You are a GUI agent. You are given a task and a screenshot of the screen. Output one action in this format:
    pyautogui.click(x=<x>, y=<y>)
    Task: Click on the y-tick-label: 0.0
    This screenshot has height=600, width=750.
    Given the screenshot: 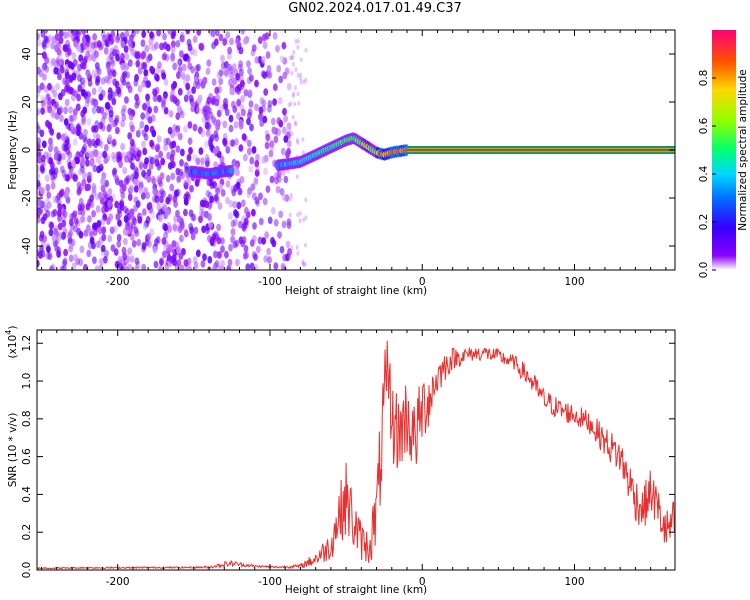 What is the action you would take?
    pyautogui.click(x=27, y=570)
    